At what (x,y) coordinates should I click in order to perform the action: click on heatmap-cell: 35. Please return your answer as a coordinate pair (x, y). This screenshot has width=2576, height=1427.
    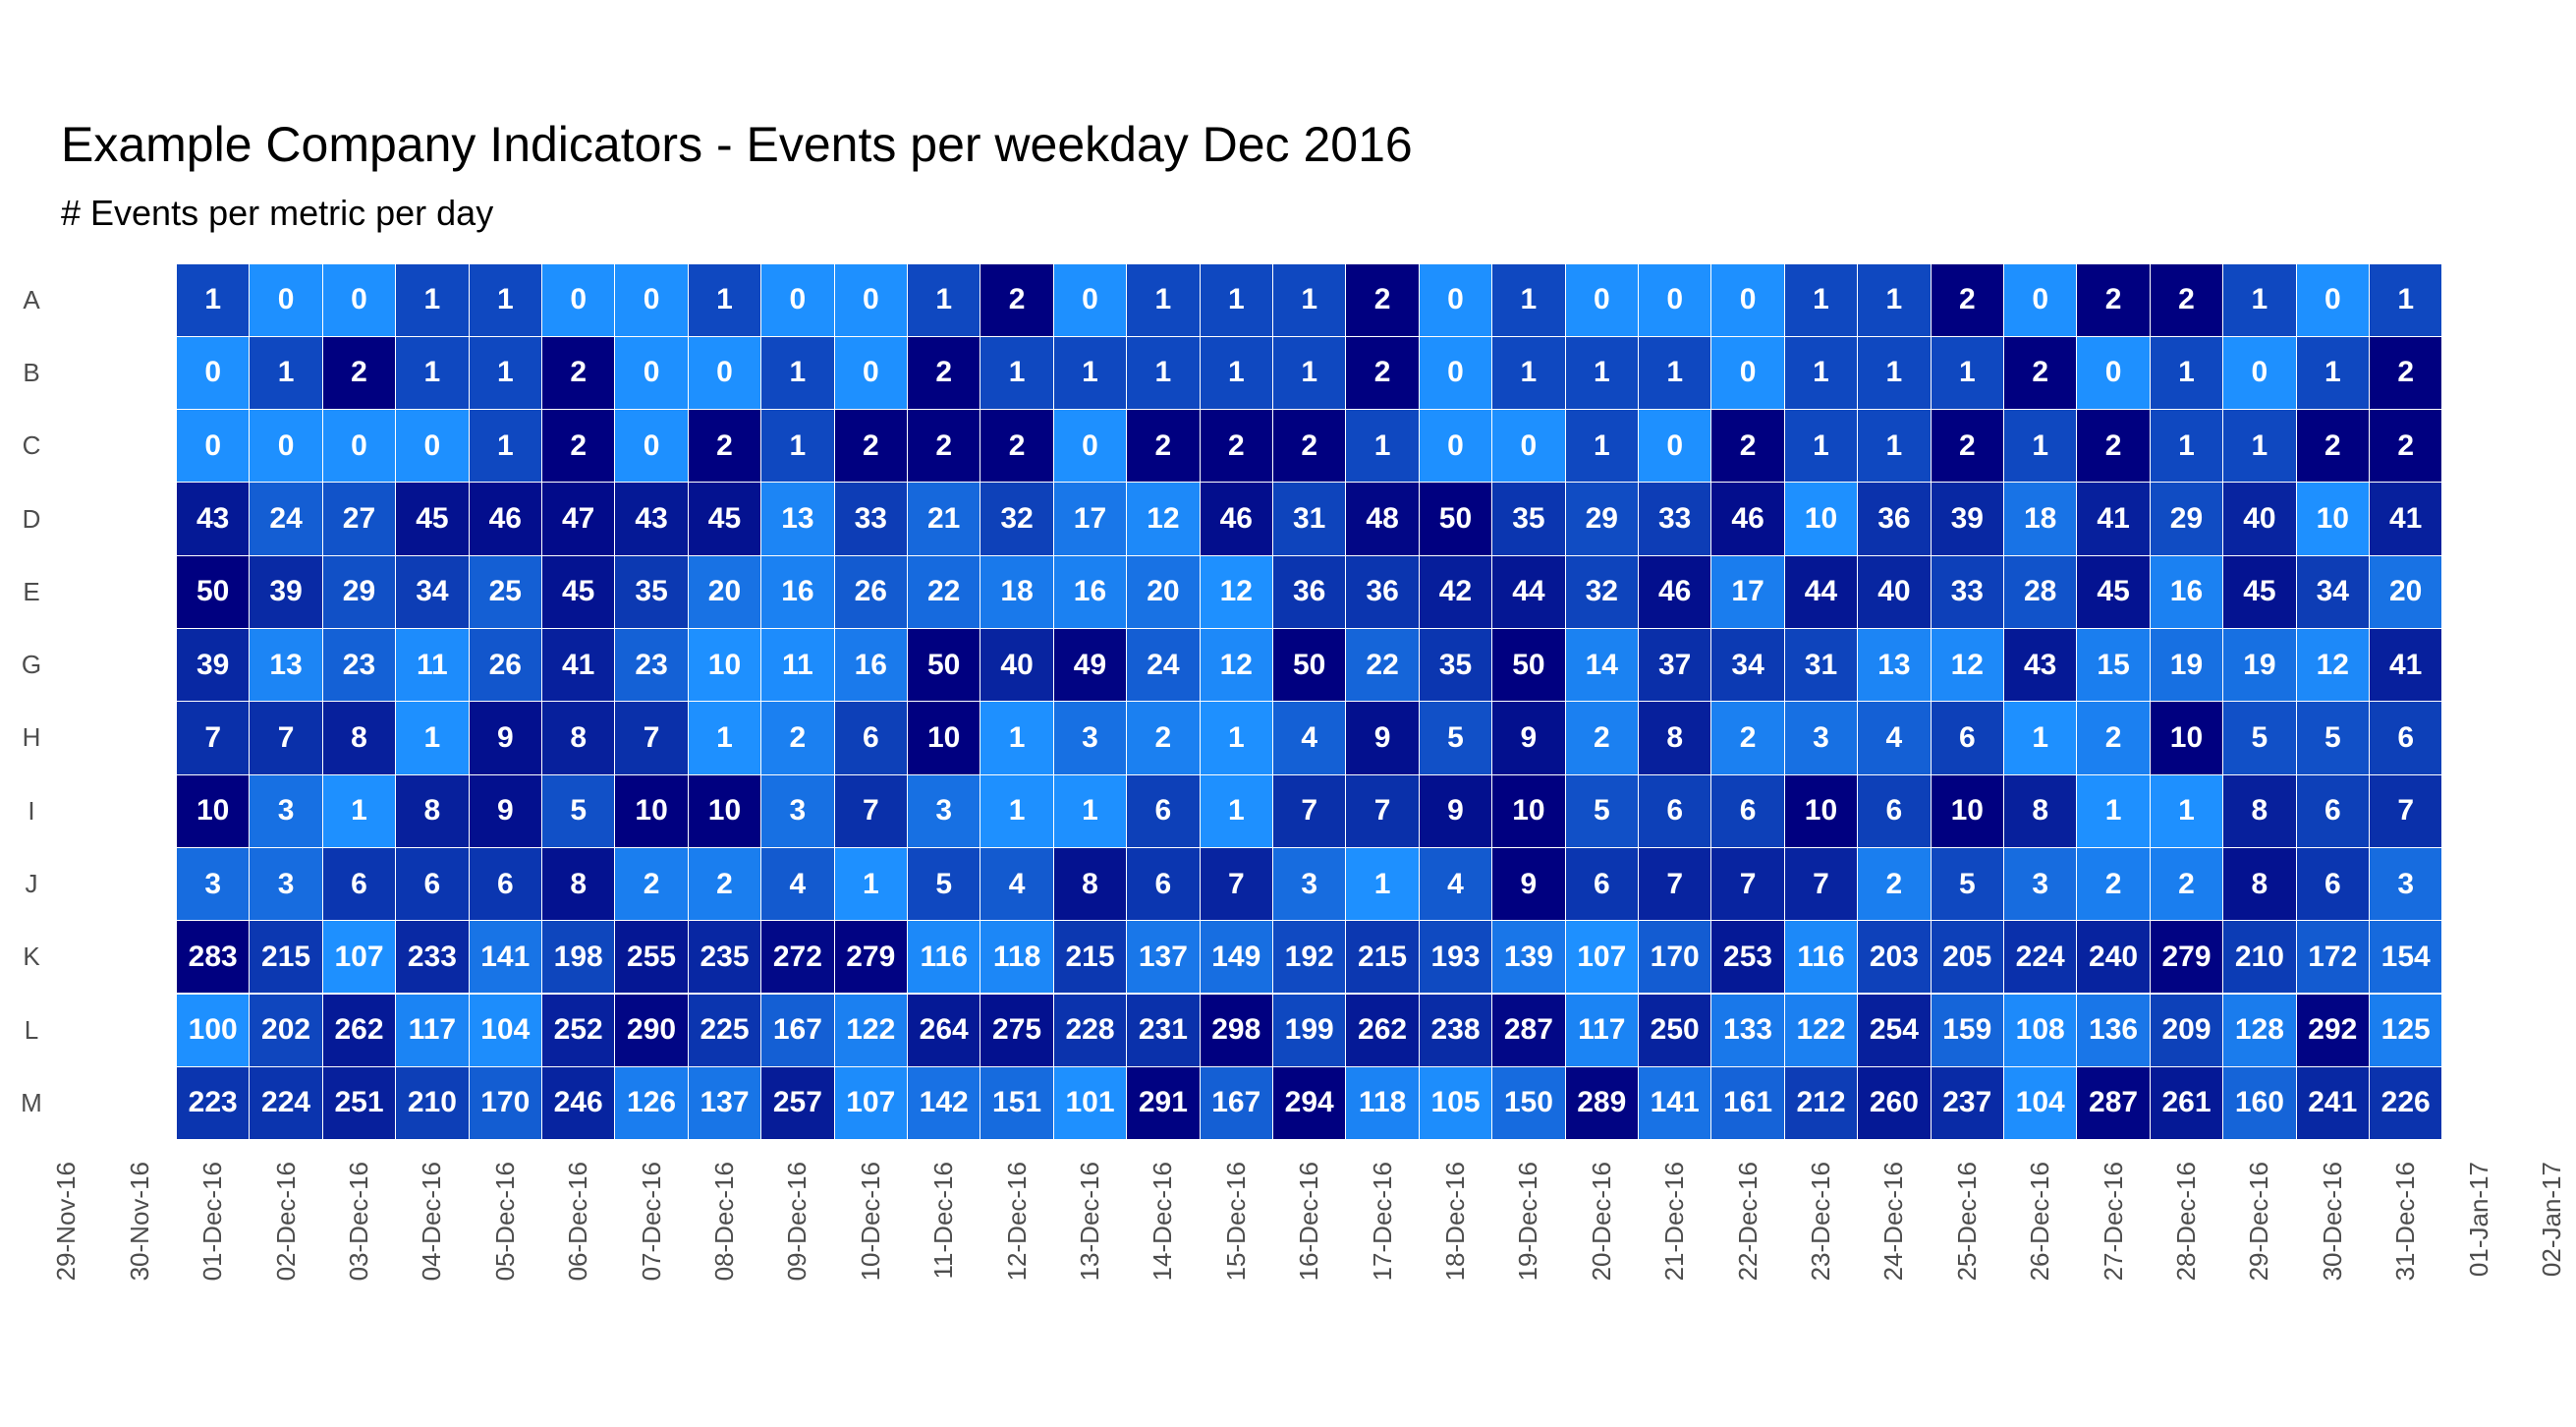
    Looking at the image, I should click on (1455, 665).